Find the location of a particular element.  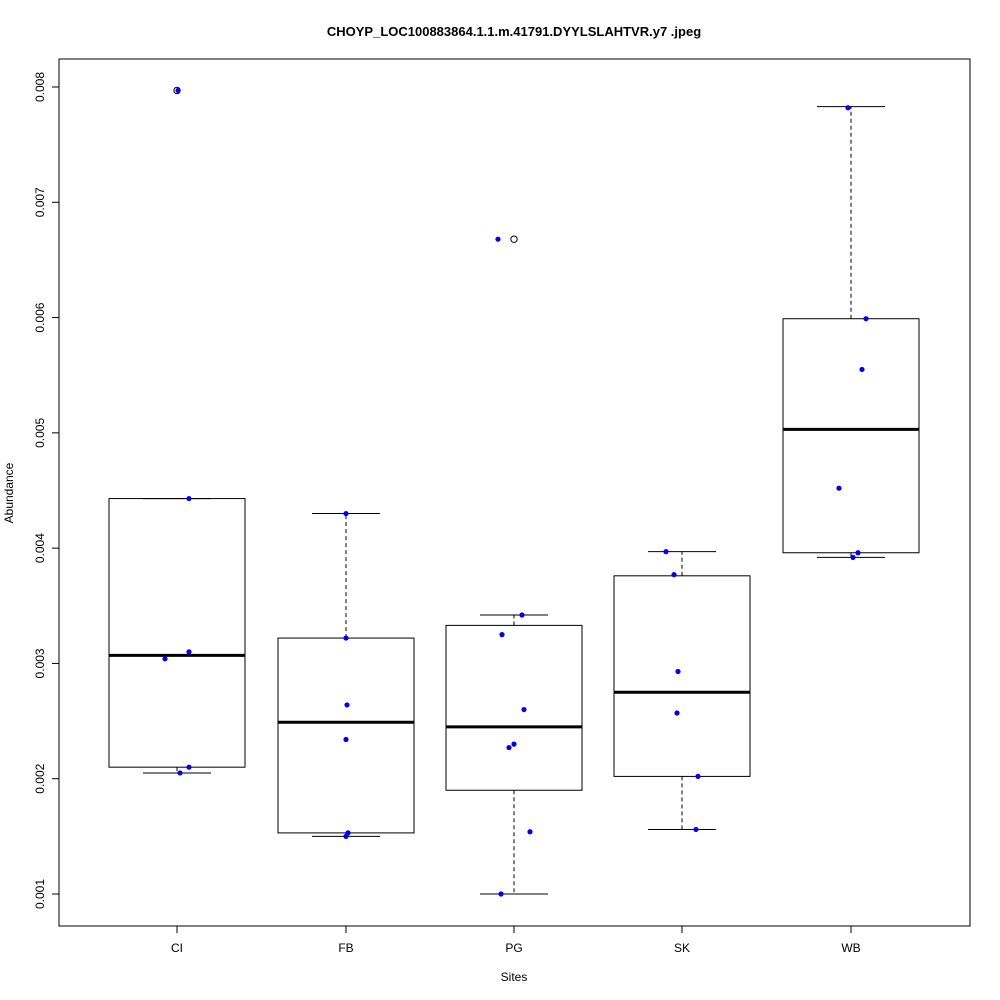

x-tick-label: PG is located at coordinates (513, 948).